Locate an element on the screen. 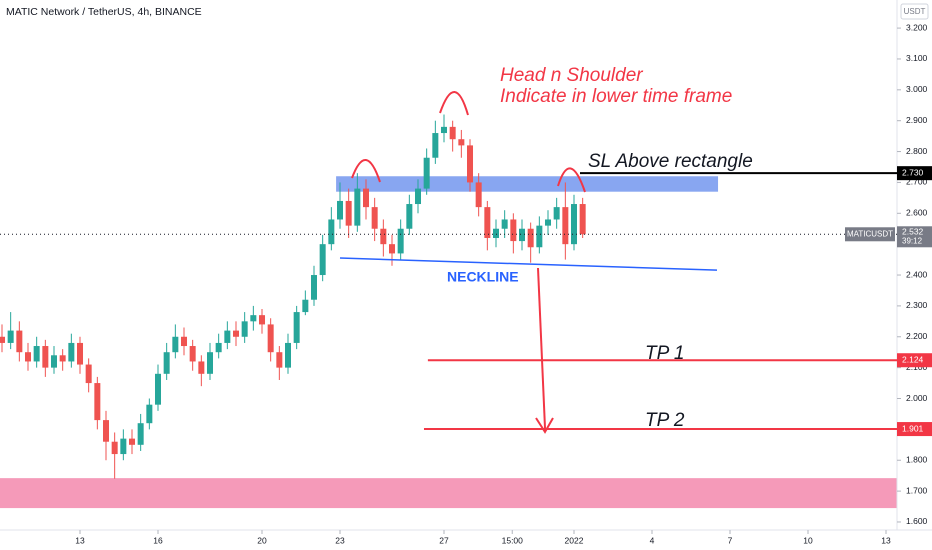 The height and width of the screenshot is (550, 932). x-tick-label: 4 is located at coordinates (652, 540).